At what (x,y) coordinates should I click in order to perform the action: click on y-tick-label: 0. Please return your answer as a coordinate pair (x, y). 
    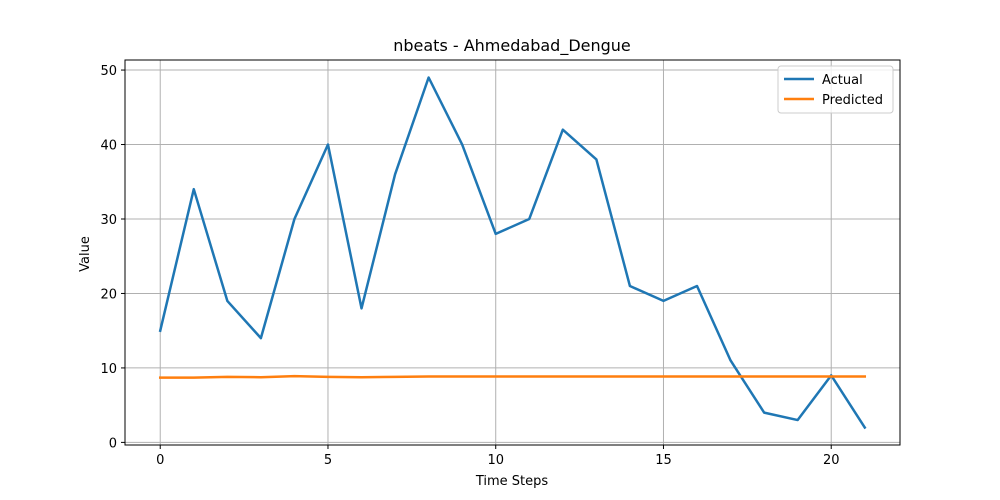
    Looking at the image, I should click on (113, 443).